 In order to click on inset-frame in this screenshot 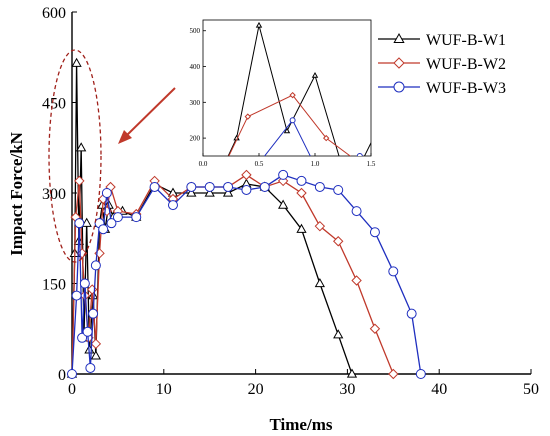, I will do `click(287, 88)`.